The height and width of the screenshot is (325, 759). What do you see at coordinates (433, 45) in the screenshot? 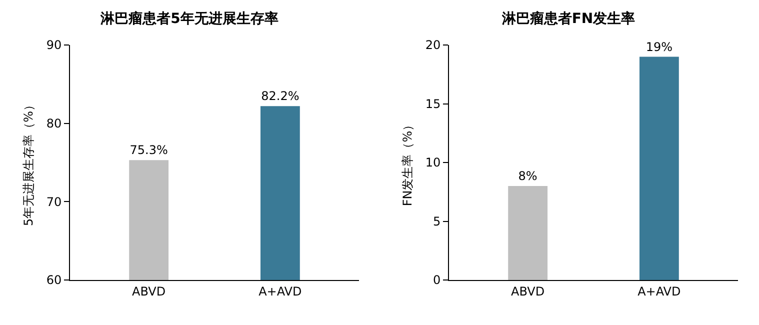
I see `y-tick-label: 20` at bounding box center [433, 45].